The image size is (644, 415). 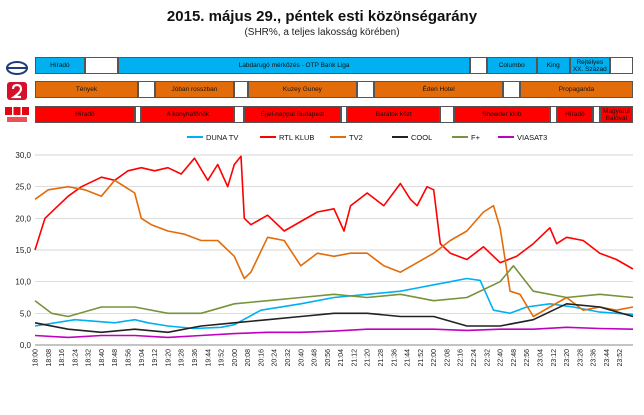 I want to click on x-tick-label: 21:20, so click(x=368, y=358).